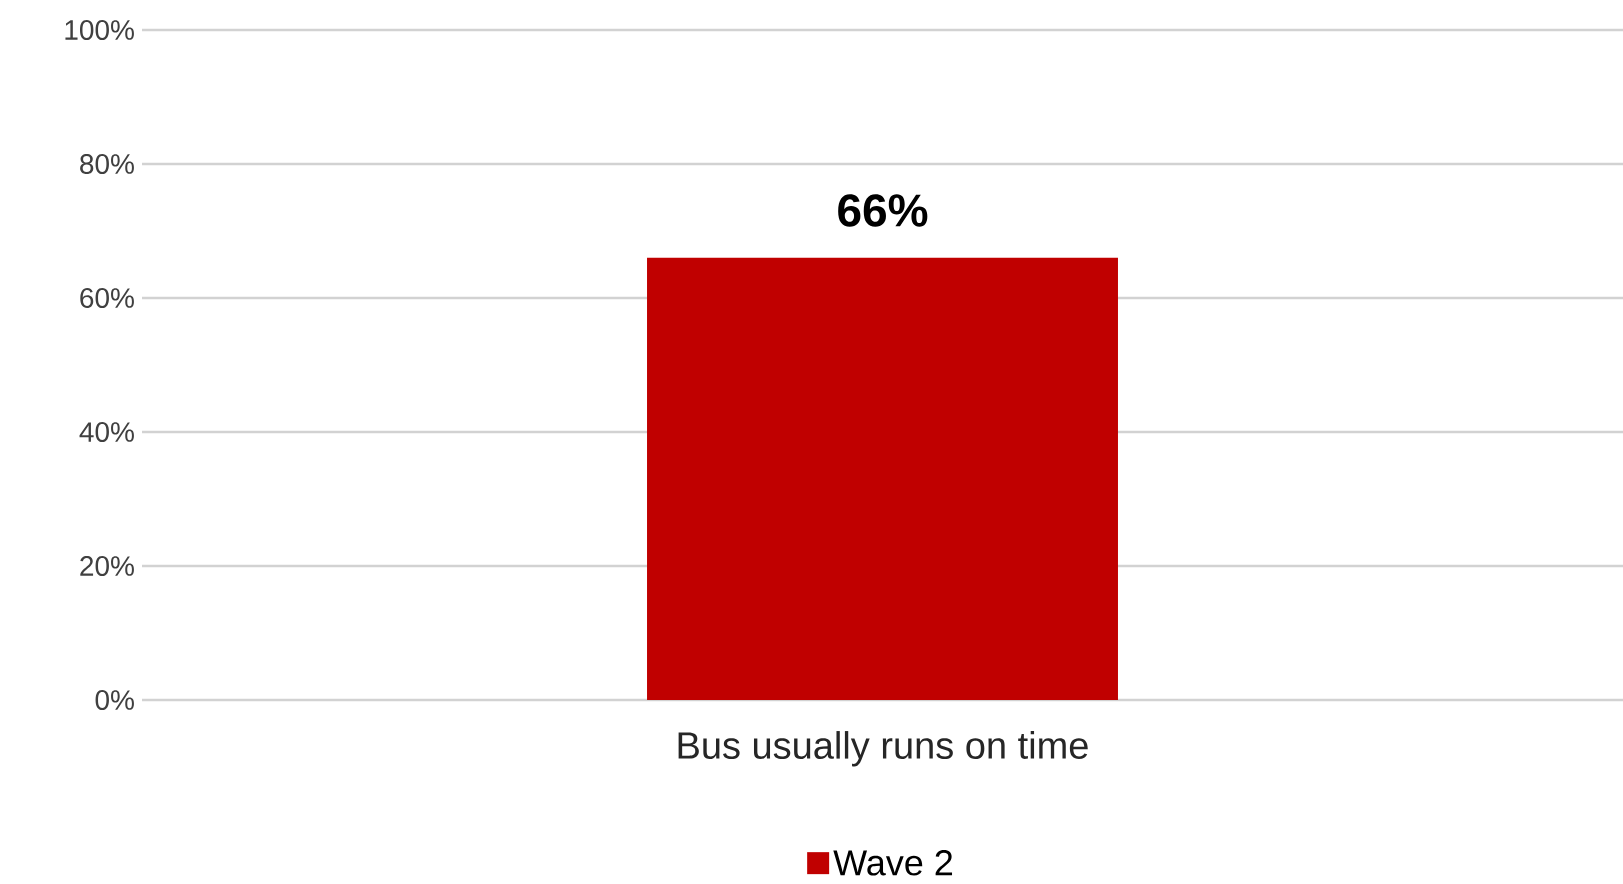  What do you see at coordinates (114, 700) in the screenshot?
I see `y-tick-label: 0%` at bounding box center [114, 700].